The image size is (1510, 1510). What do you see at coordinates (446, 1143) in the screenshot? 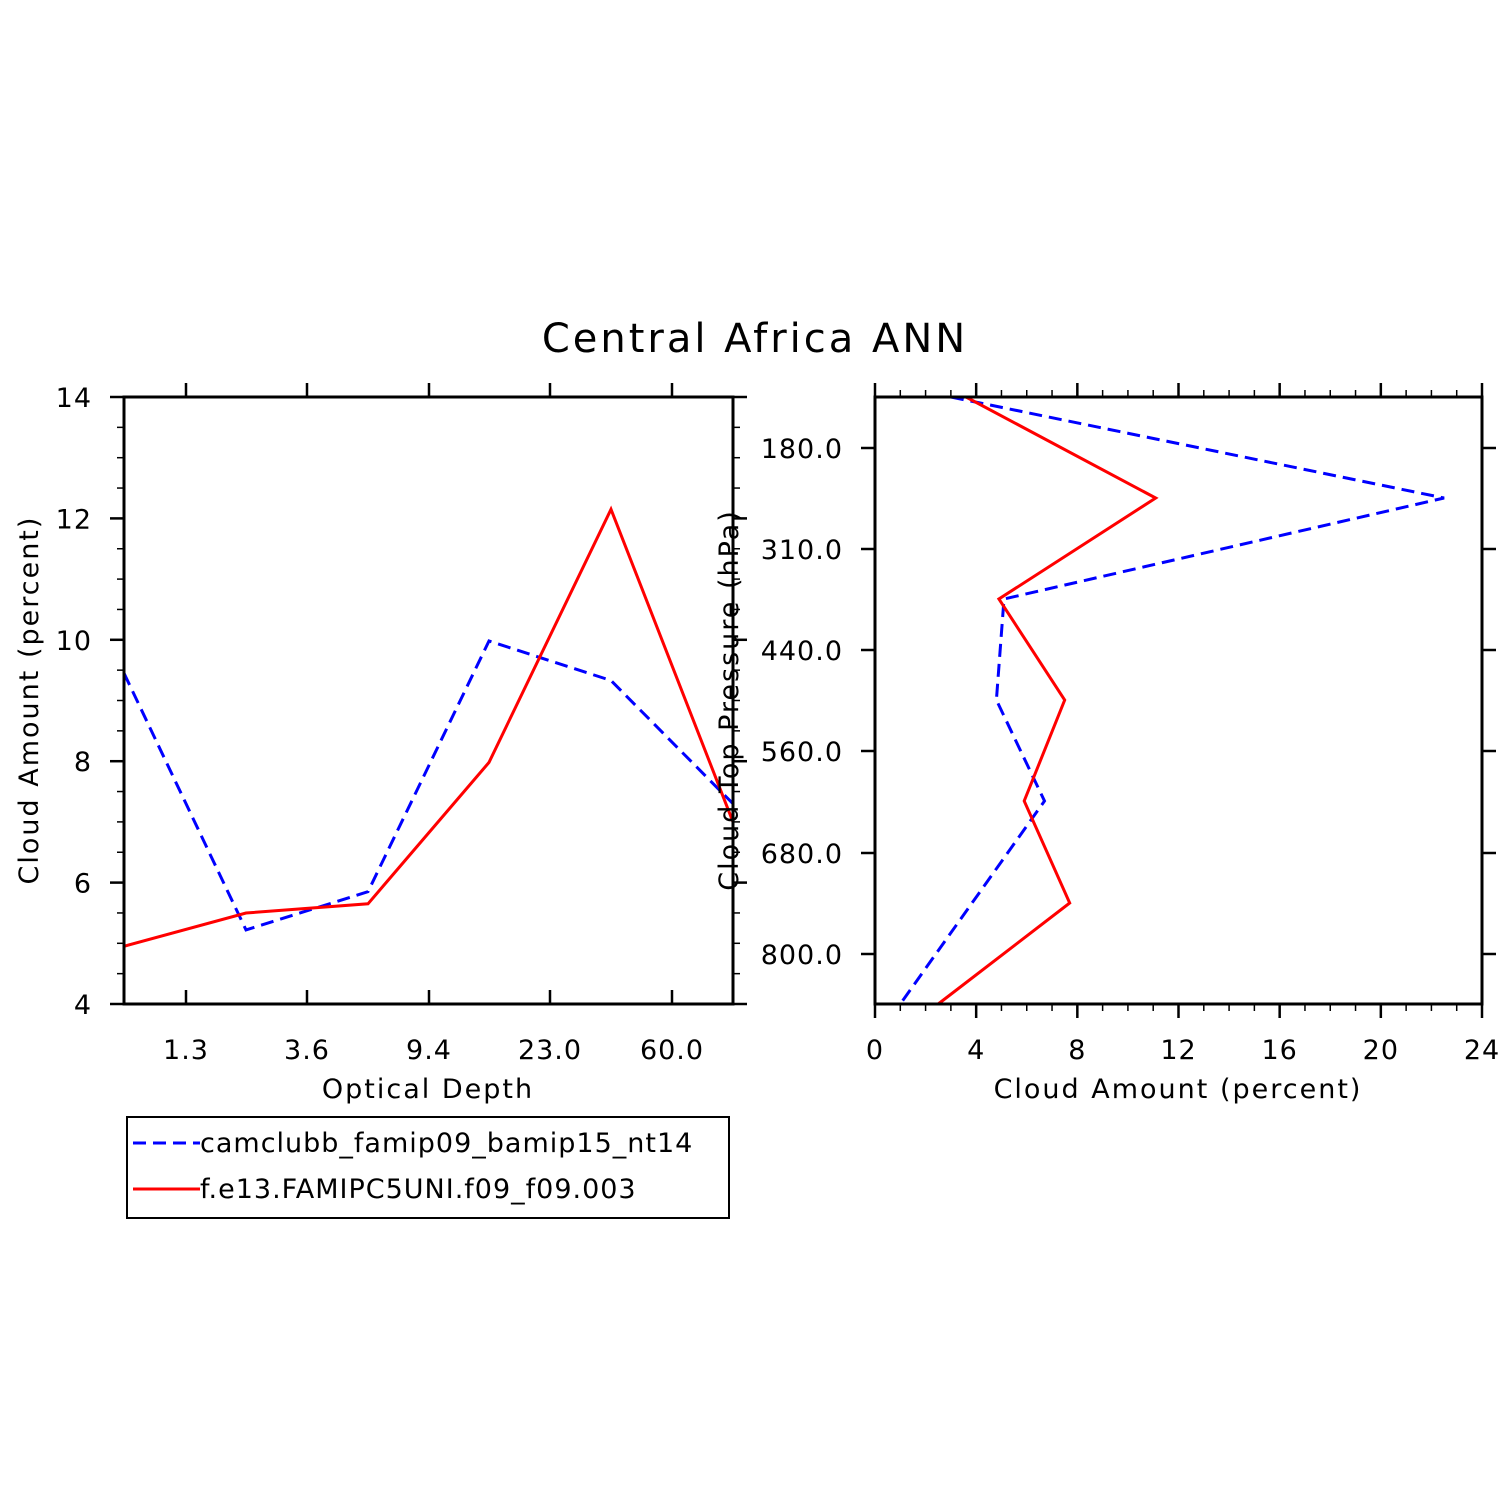
I see `legend-label-blue: camclubb_famip09_bamip15_nt14` at bounding box center [446, 1143].